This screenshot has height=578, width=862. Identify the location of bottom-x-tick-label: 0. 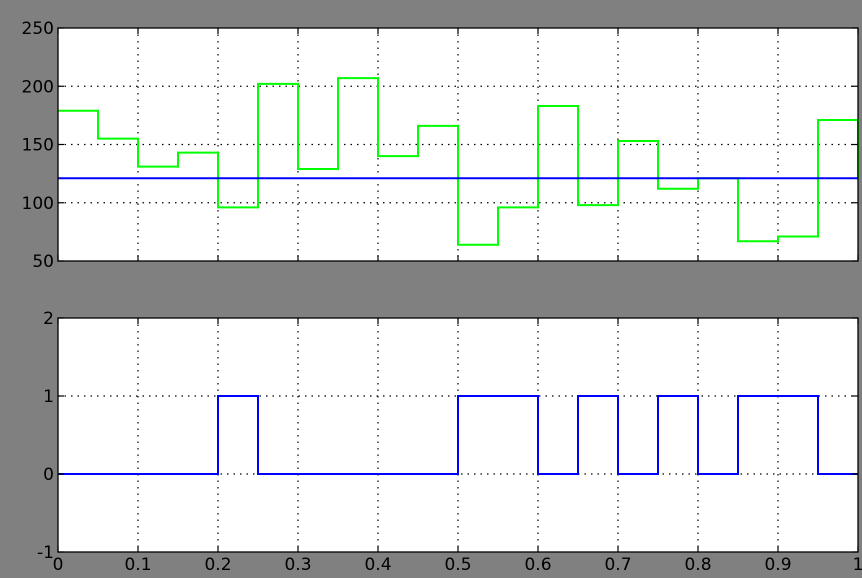
(58, 564).